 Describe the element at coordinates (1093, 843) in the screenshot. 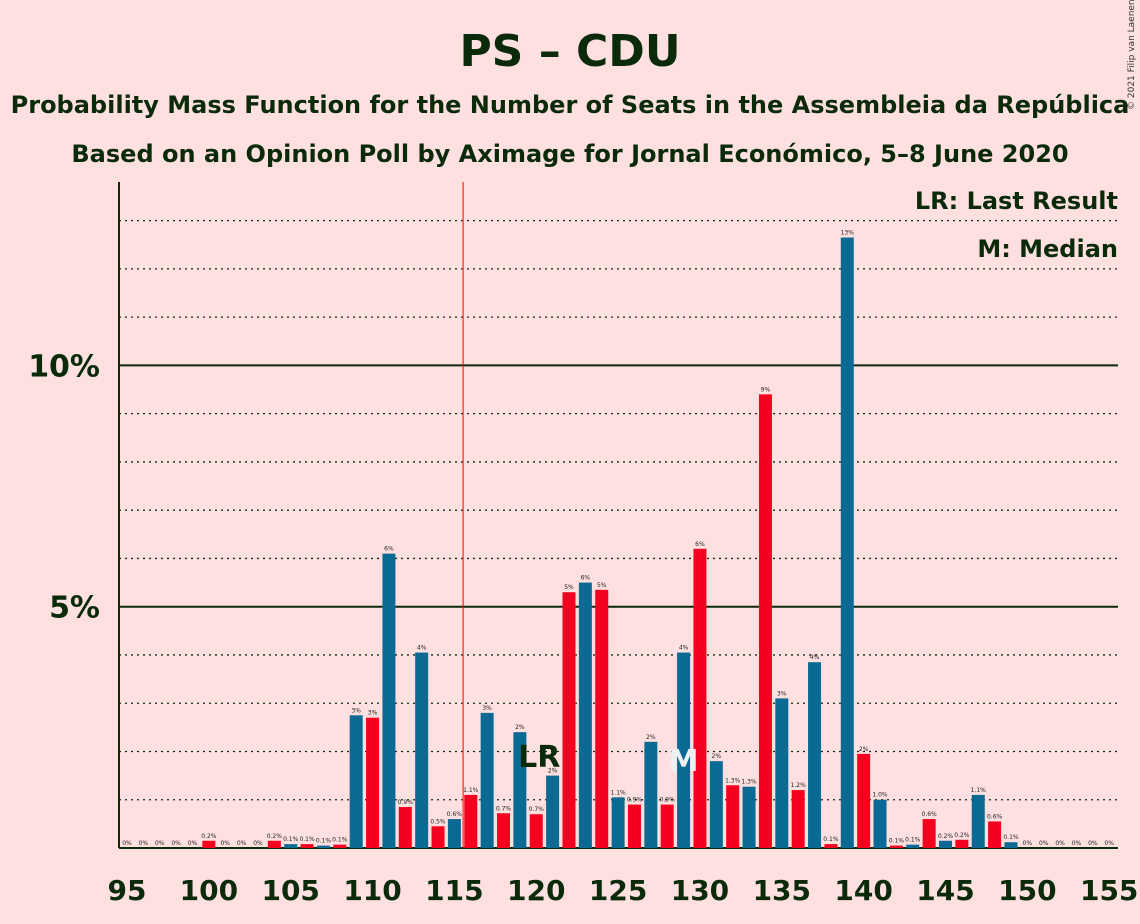

I see `bar-label-seat-154: 0%` at that location.